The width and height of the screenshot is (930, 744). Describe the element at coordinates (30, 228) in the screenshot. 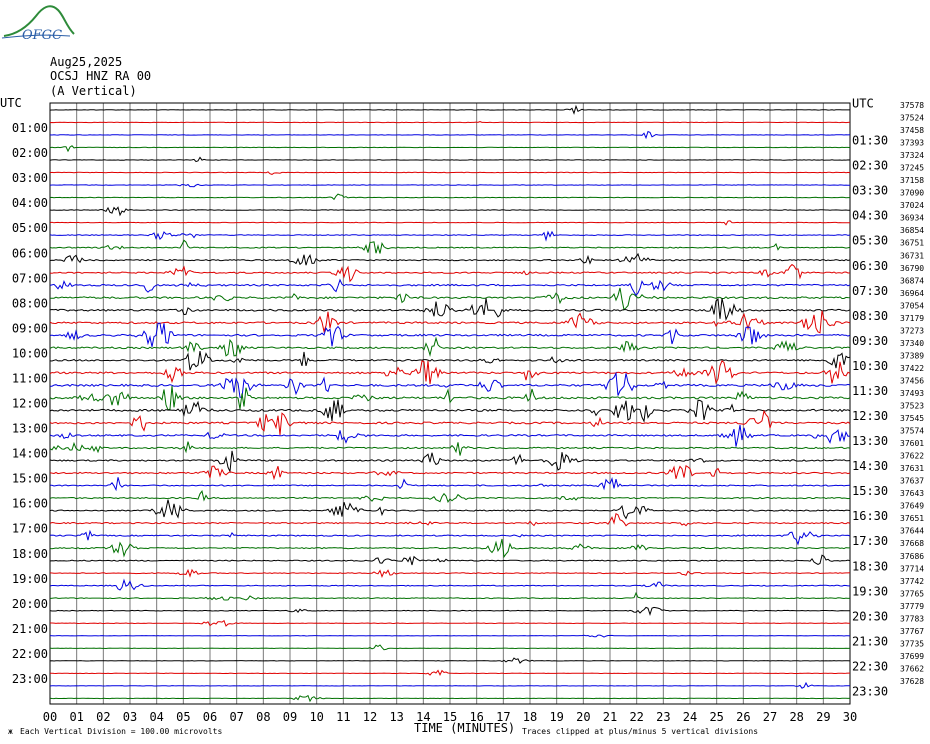

I see `left-hour-label: 05:00` at that location.